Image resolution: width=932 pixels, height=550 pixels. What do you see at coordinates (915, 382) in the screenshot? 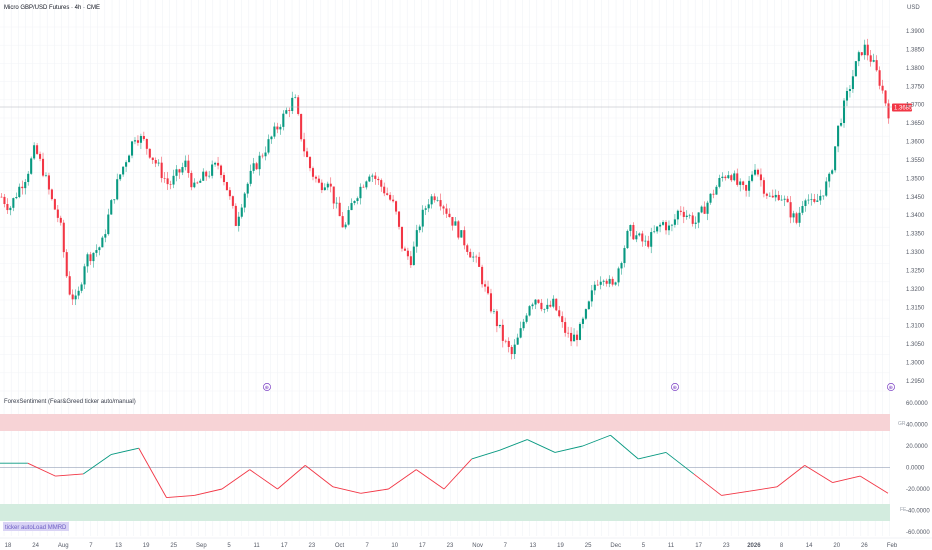
I see `price-tick-label: 1.2950` at bounding box center [915, 382].